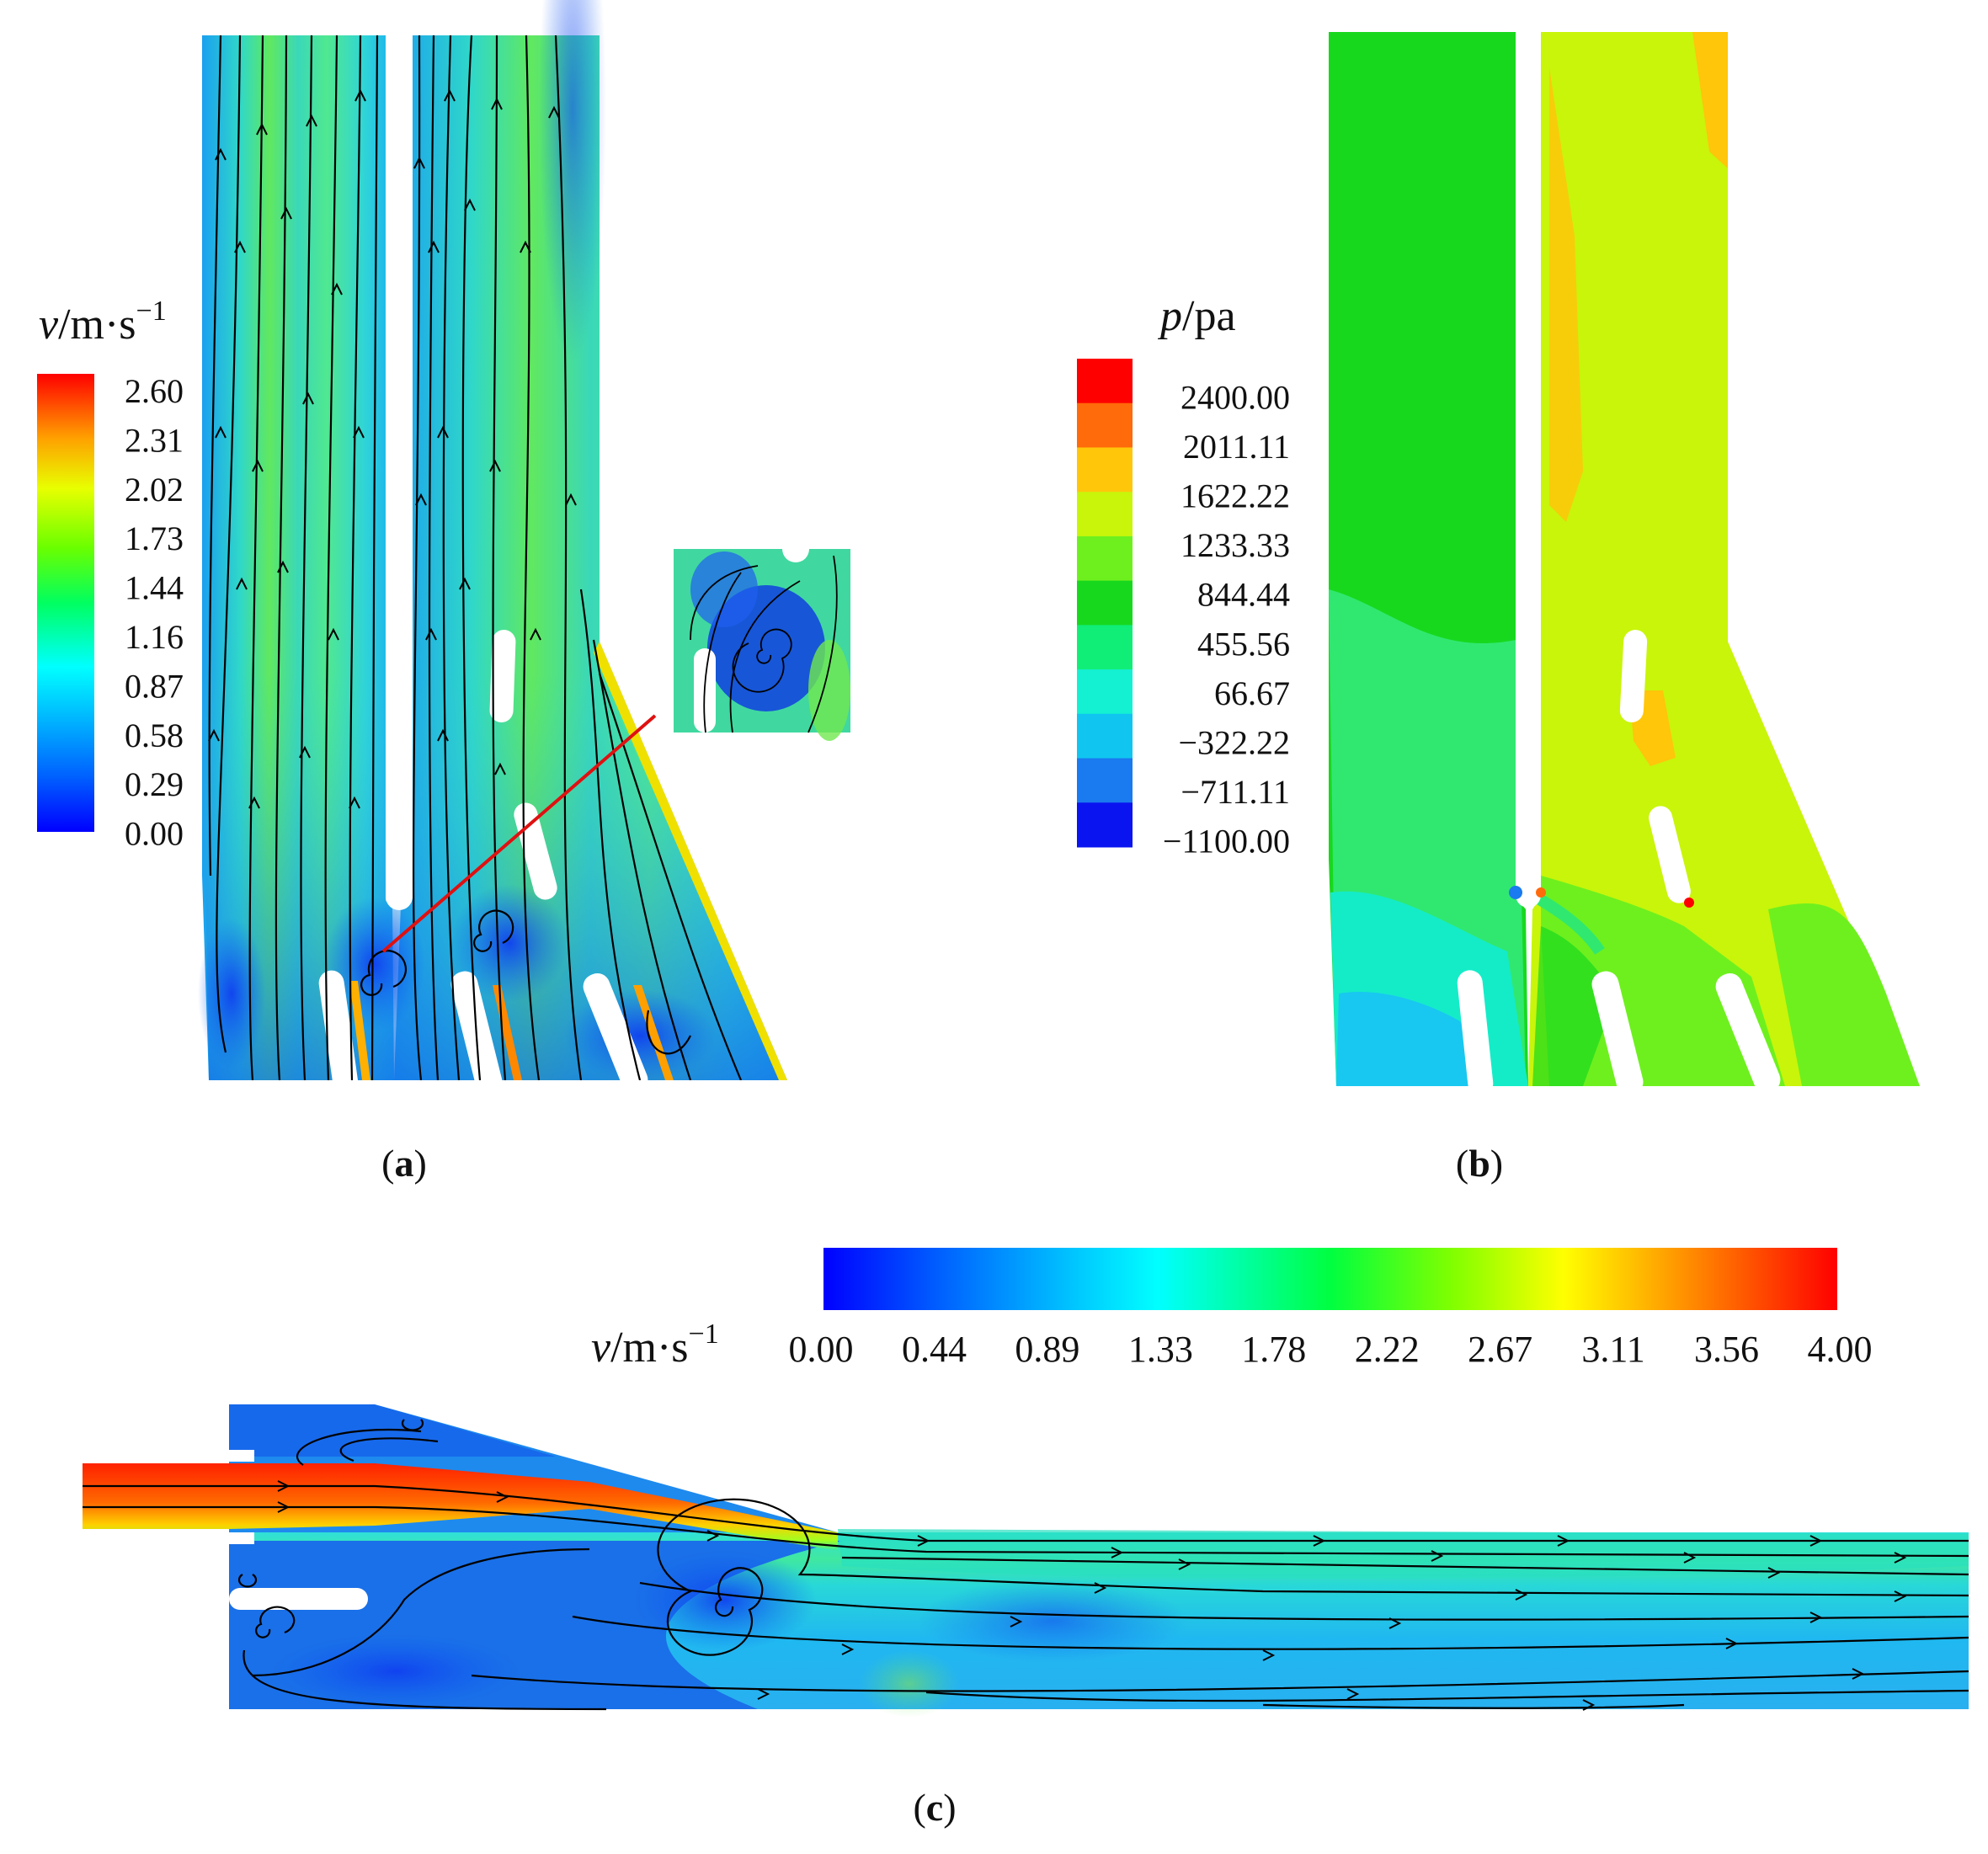  What do you see at coordinates (1500, 1349) in the screenshot?
I see `legend-c-tick: 2.67` at bounding box center [1500, 1349].